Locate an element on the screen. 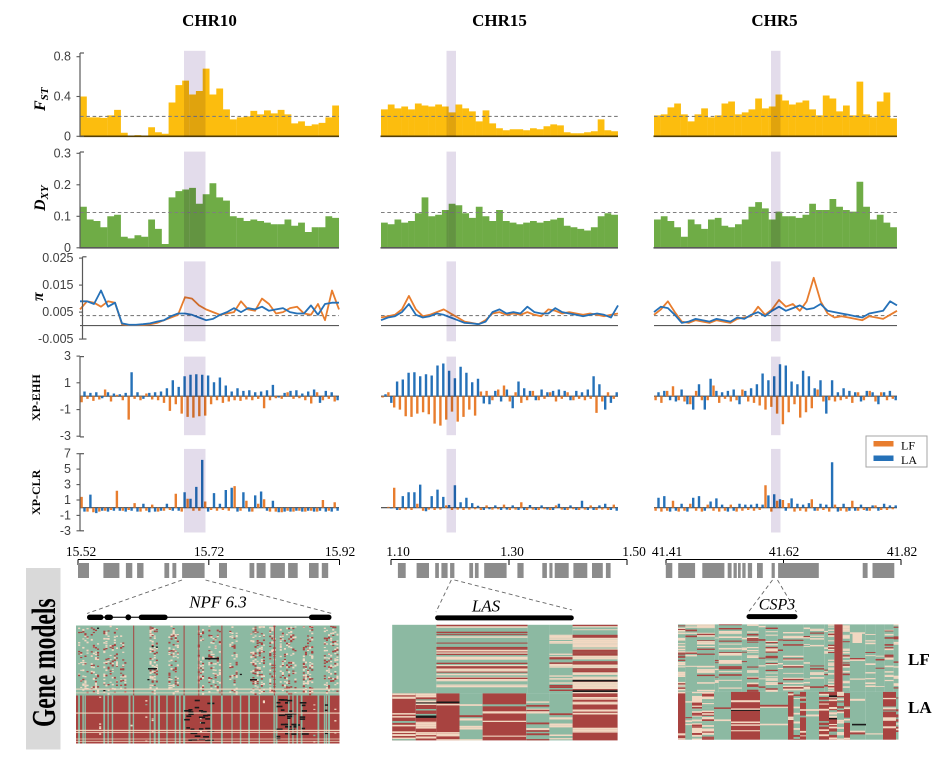 The height and width of the screenshot is (770, 934). svg-text: -0.005 is located at coordinates (55, 339).